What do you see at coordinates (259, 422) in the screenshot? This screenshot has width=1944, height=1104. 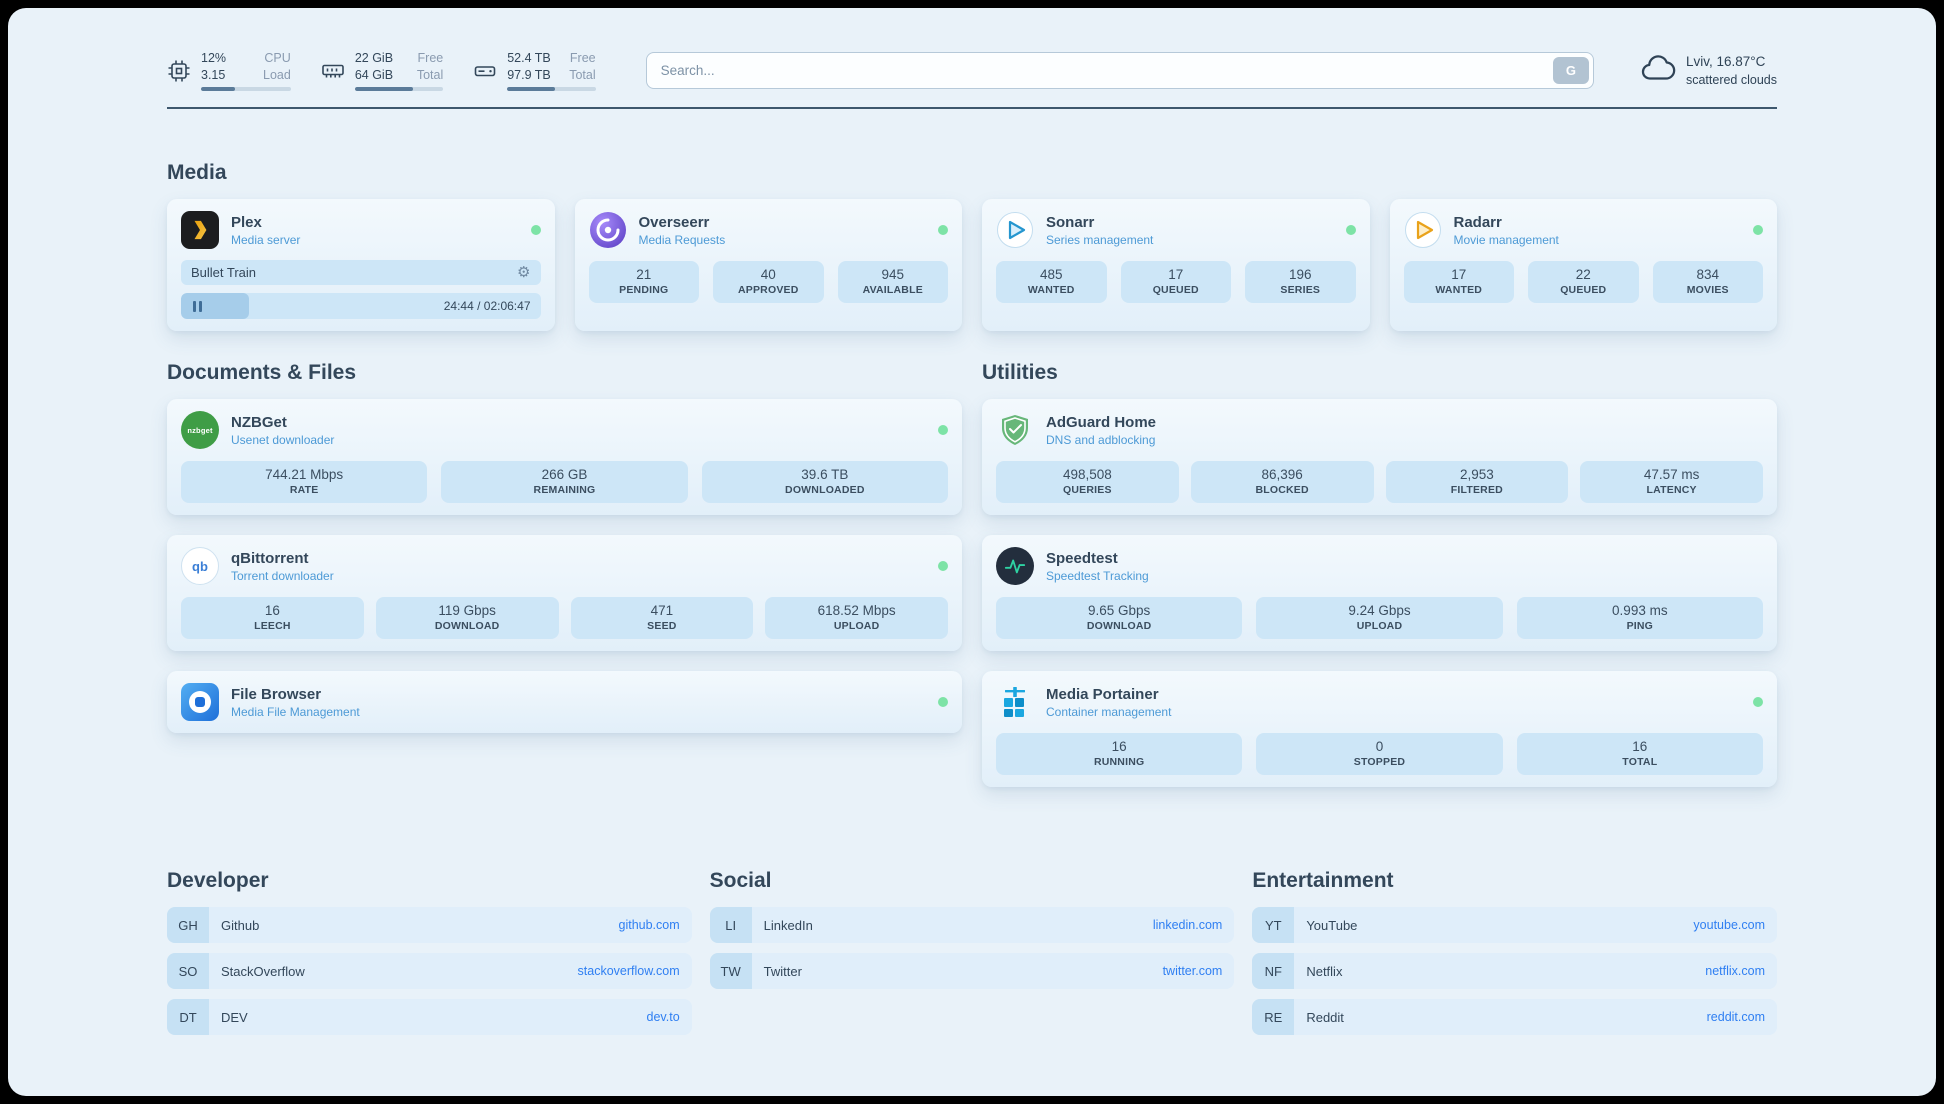 I see `nzbget-name: NZBGet` at bounding box center [259, 422].